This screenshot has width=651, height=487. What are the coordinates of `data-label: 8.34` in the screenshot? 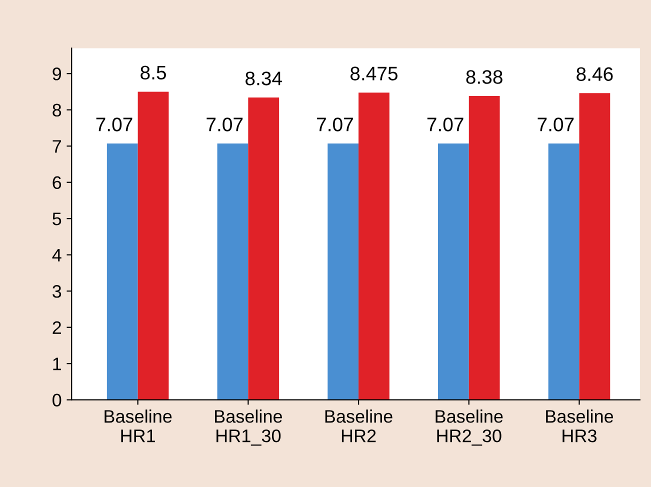 It's located at (264, 79).